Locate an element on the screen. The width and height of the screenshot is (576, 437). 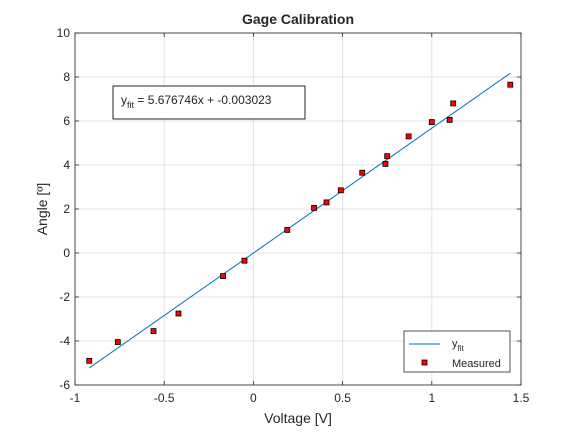
y-tick-label: -4 is located at coordinates (64, 341).